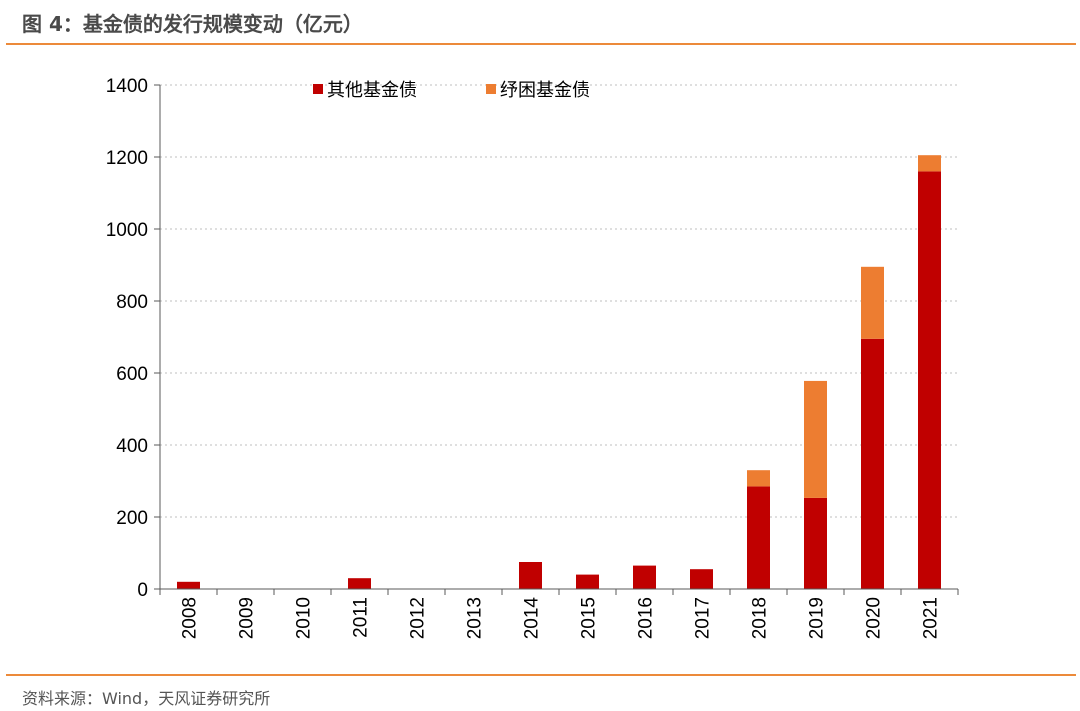  Describe the element at coordinates (451, 90) in the screenshot. I see `legend: 其他基金债 纾困基金债` at that location.